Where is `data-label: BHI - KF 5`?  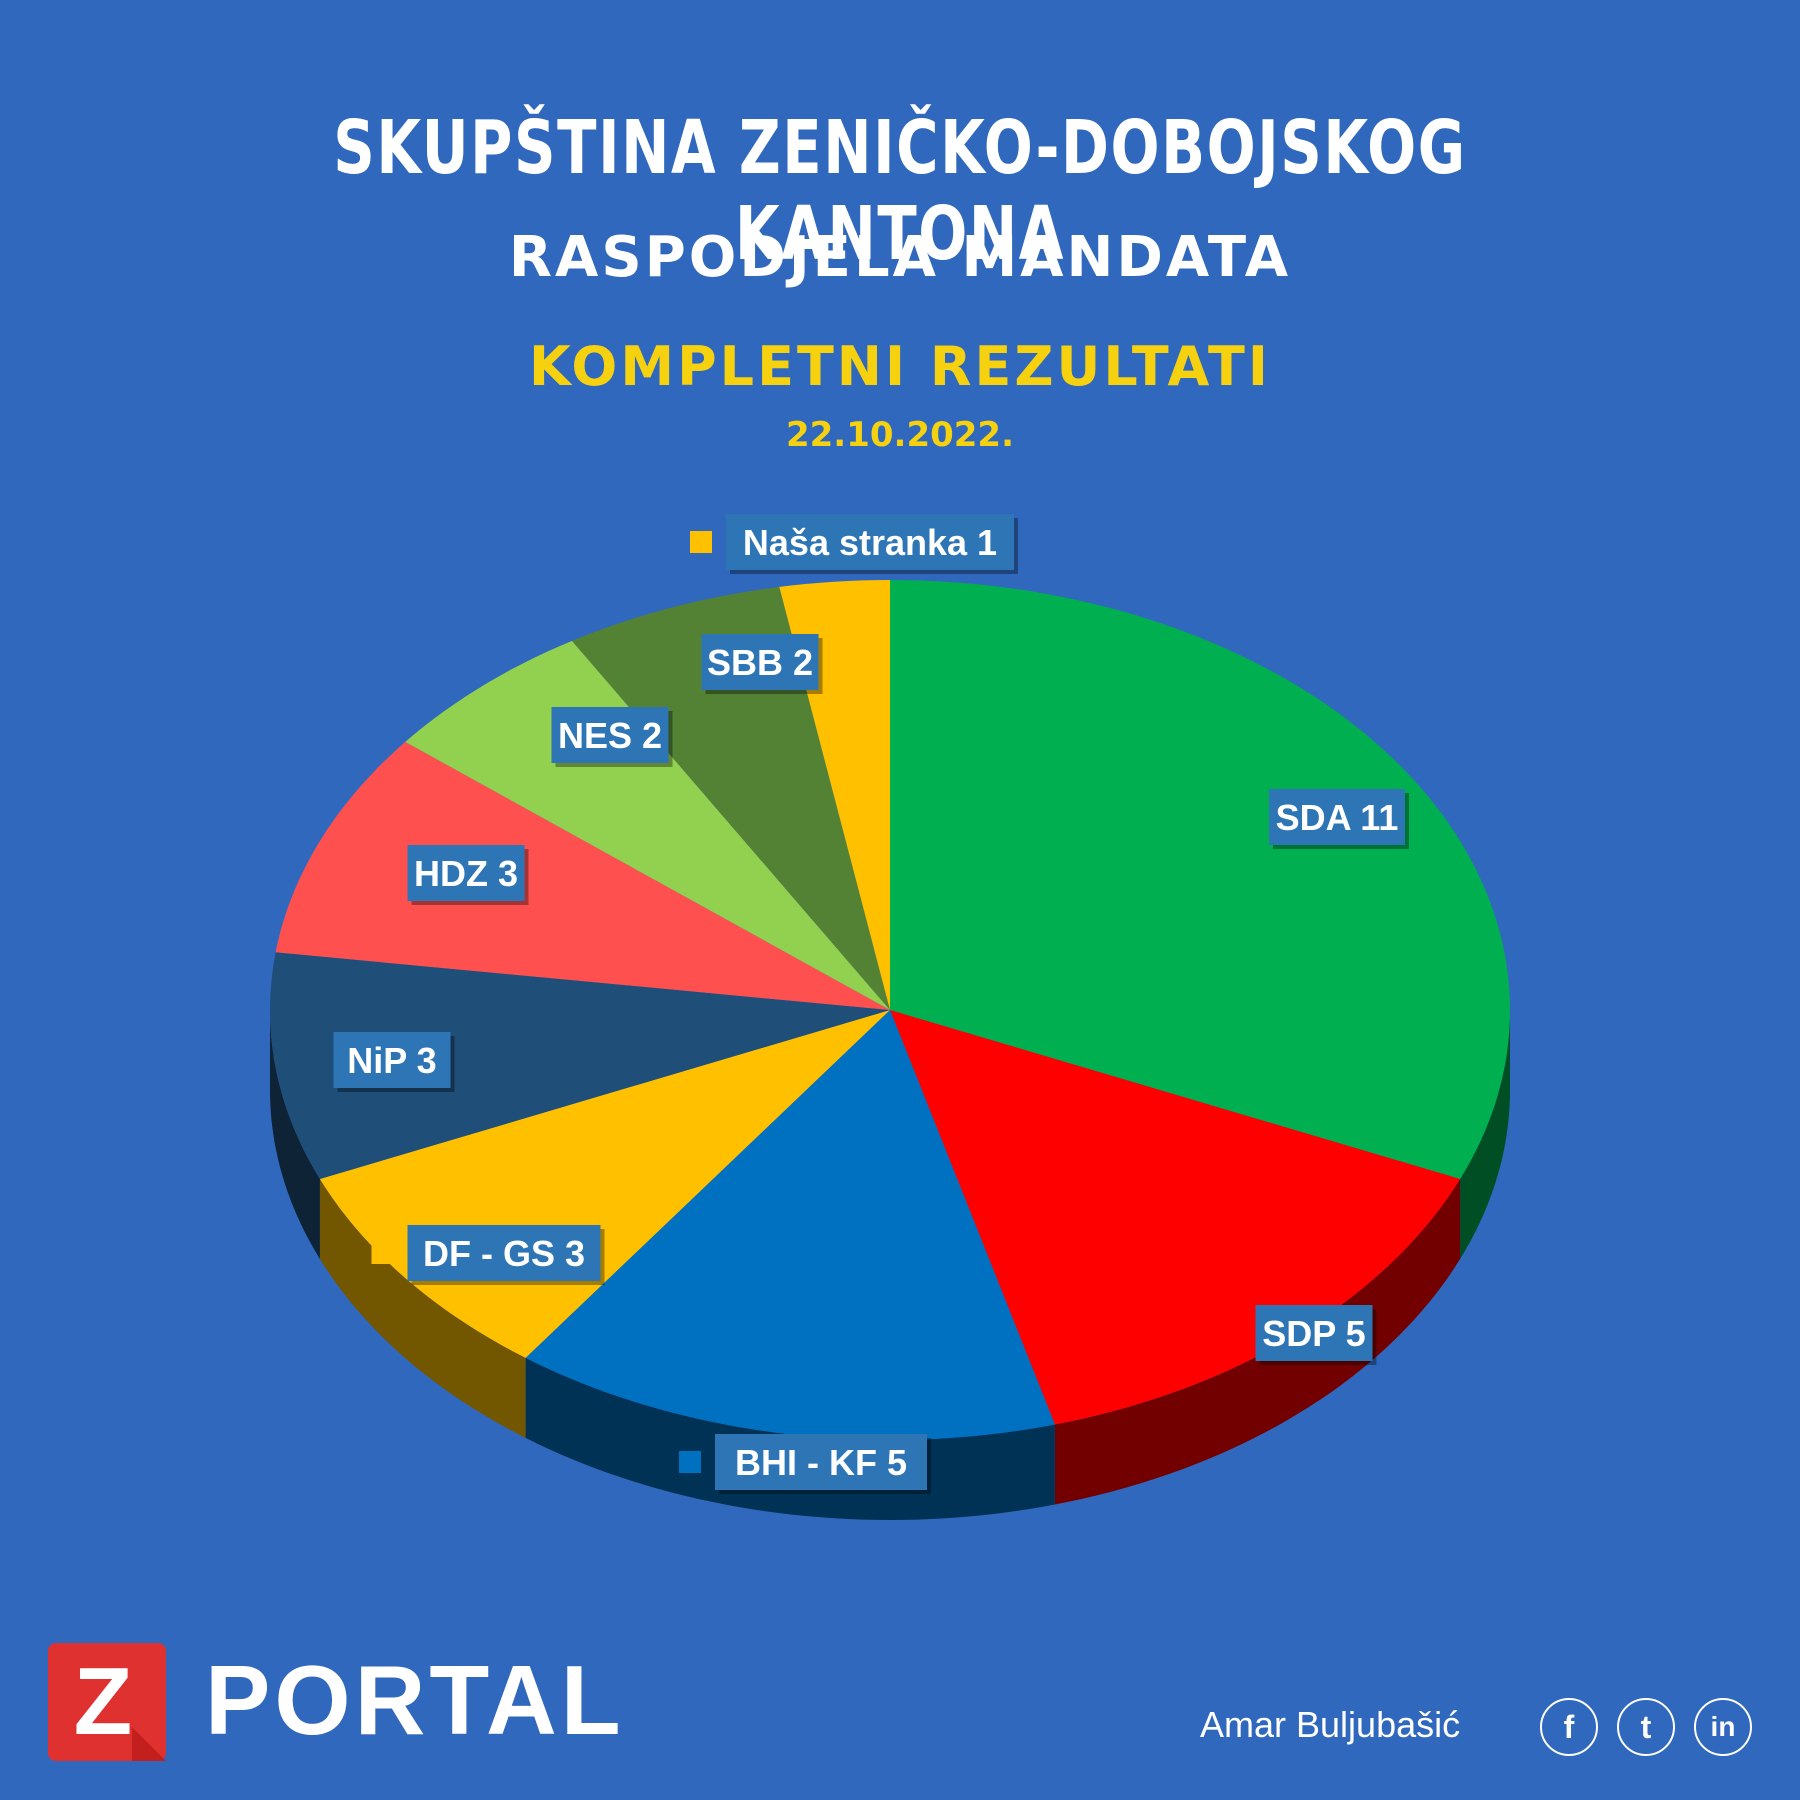 data-label: BHI - KF 5 is located at coordinates (821, 1462).